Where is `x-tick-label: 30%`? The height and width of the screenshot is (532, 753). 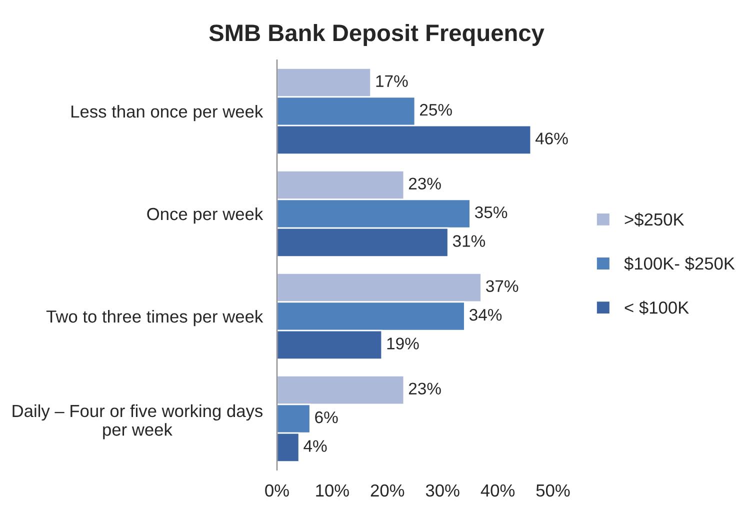
x-tick-label: 30% is located at coordinates (443, 490).